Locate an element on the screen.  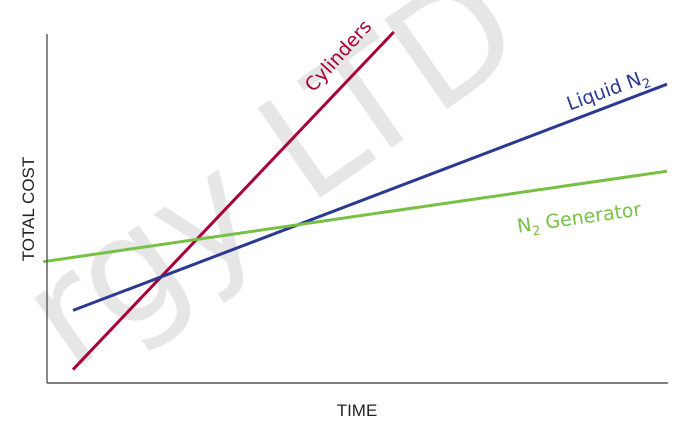
series-label-liquid-n2: Liquid N2 is located at coordinates (609, 92).